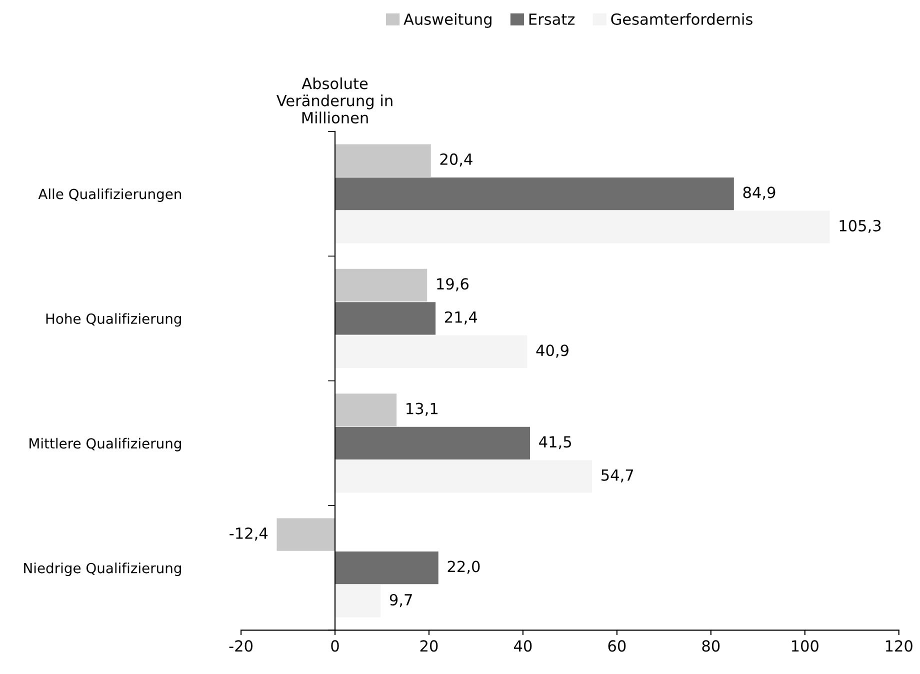 The image size is (920, 674). What do you see at coordinates (552, 19) in the screenshot?
I see `legend-label: Ersatz` at bounding box center [552, 19].